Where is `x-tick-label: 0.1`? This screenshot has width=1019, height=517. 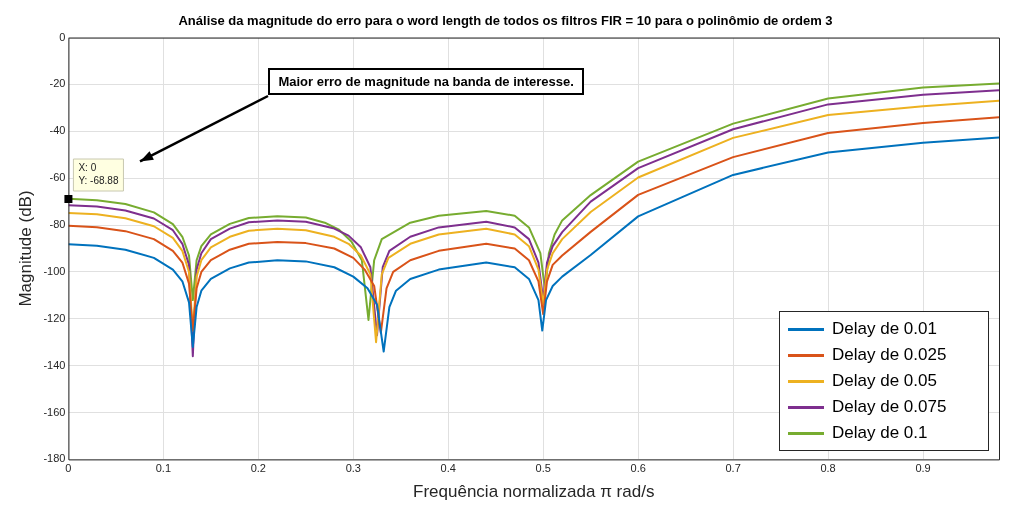
x-tick-label: 0.1 is located at coordinates (163, 468).